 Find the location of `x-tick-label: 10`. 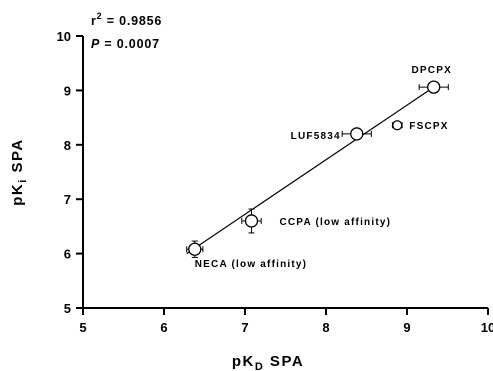

x-tick-label: 10 is located at coordinates (487, 327).